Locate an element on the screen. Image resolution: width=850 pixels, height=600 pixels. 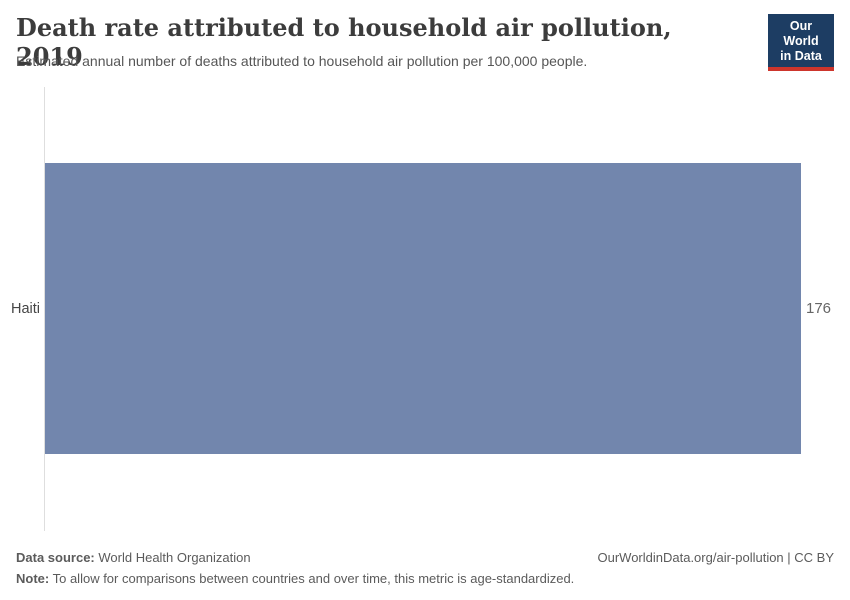
owid-logo-line1: Our World is located at coordinates (801, 33).